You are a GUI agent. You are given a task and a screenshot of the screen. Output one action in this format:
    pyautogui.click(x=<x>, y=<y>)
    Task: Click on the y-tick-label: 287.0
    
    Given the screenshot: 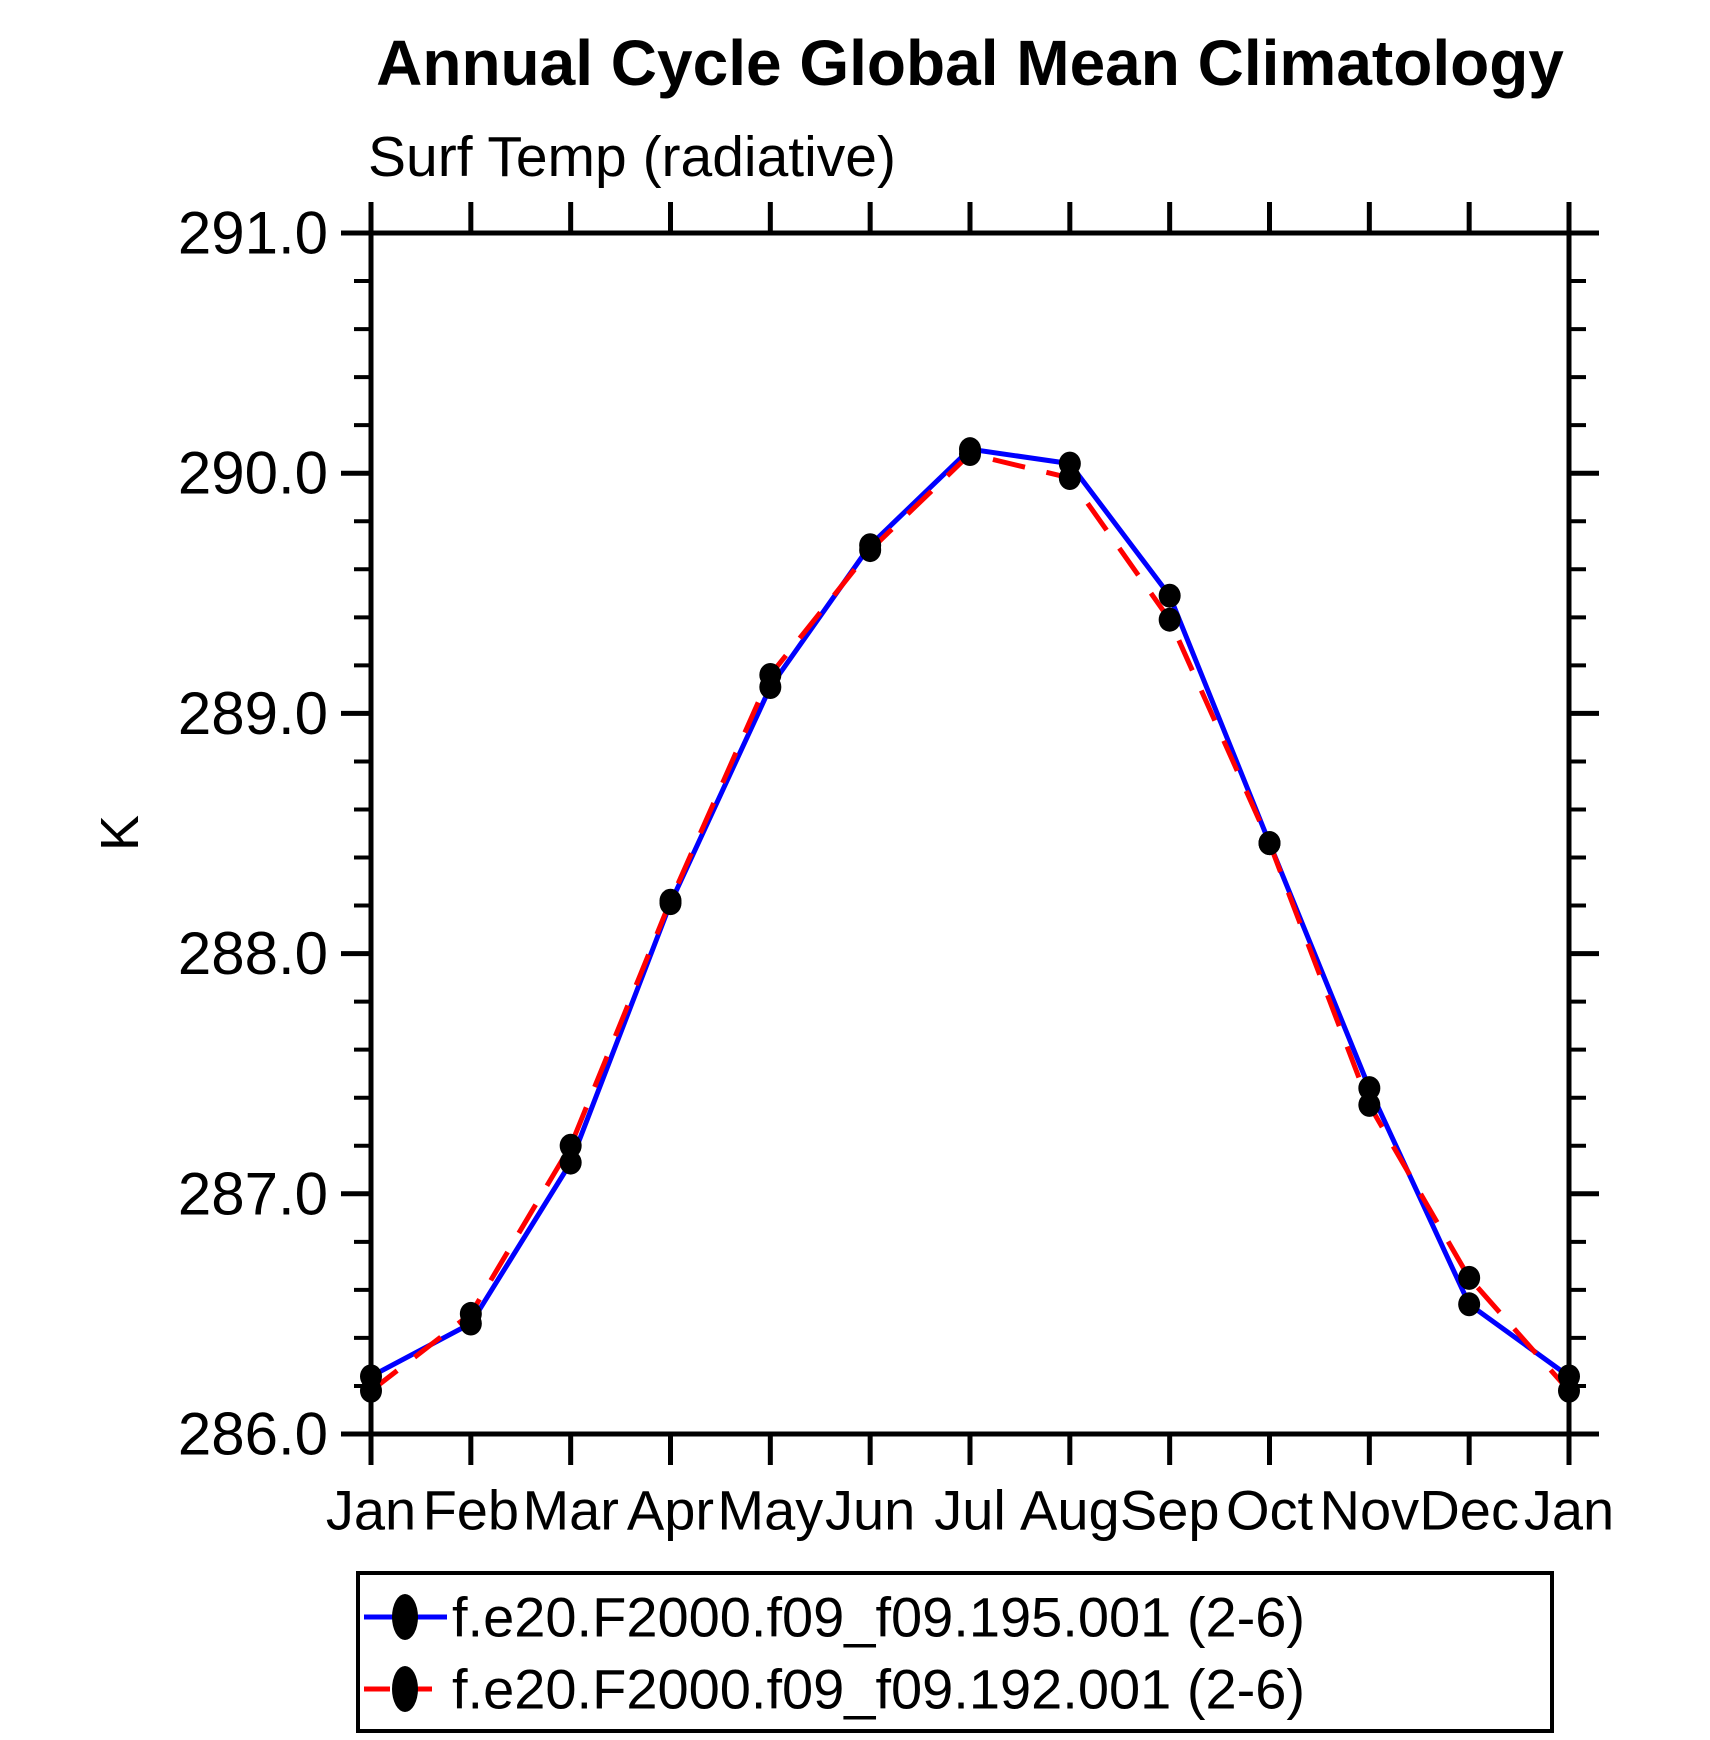 What is the action you would take?
    pyautogui.click(x=253, y=1193)
    